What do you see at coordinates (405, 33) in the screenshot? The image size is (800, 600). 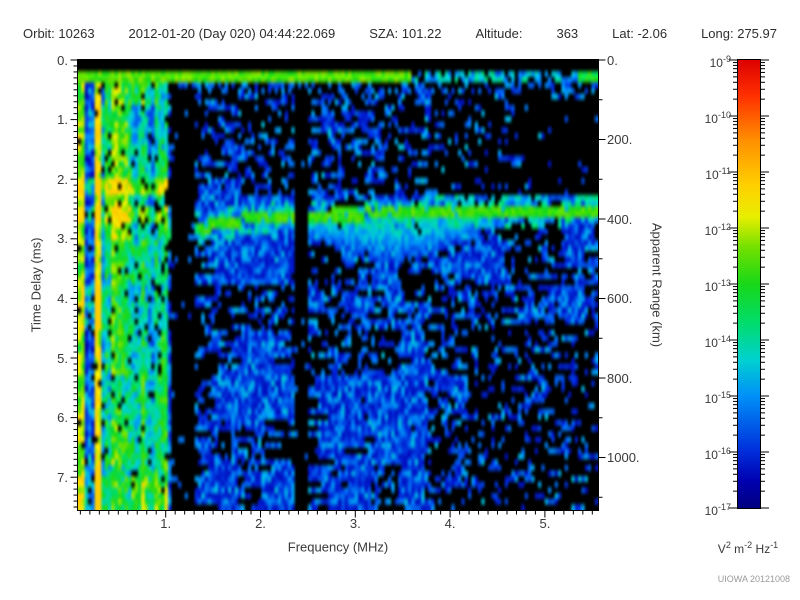 I see `header-segment: SZA: 101.22` at bounding box center [405, 33].